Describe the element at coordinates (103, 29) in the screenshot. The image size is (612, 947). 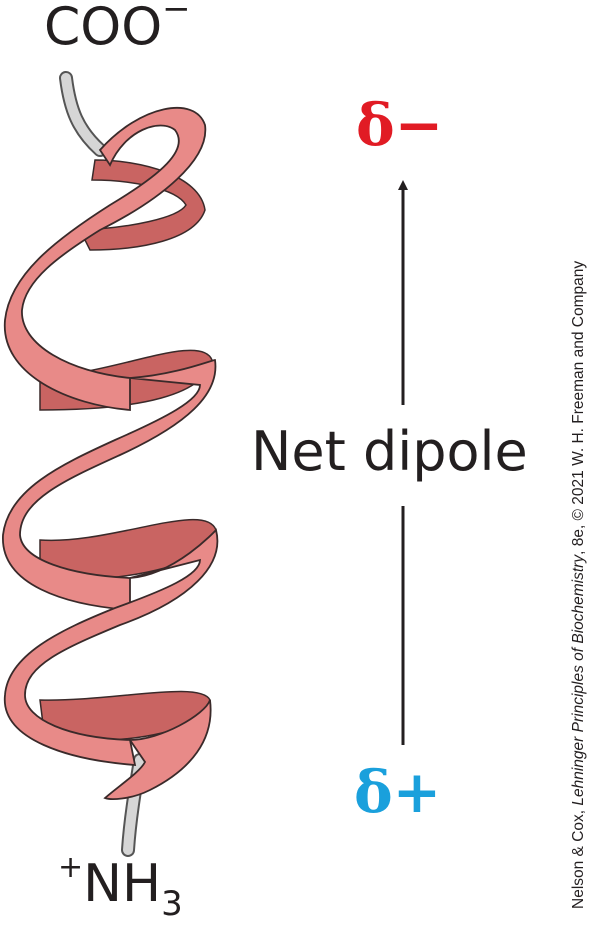
I see `c-terminus-base: COO` at that location.